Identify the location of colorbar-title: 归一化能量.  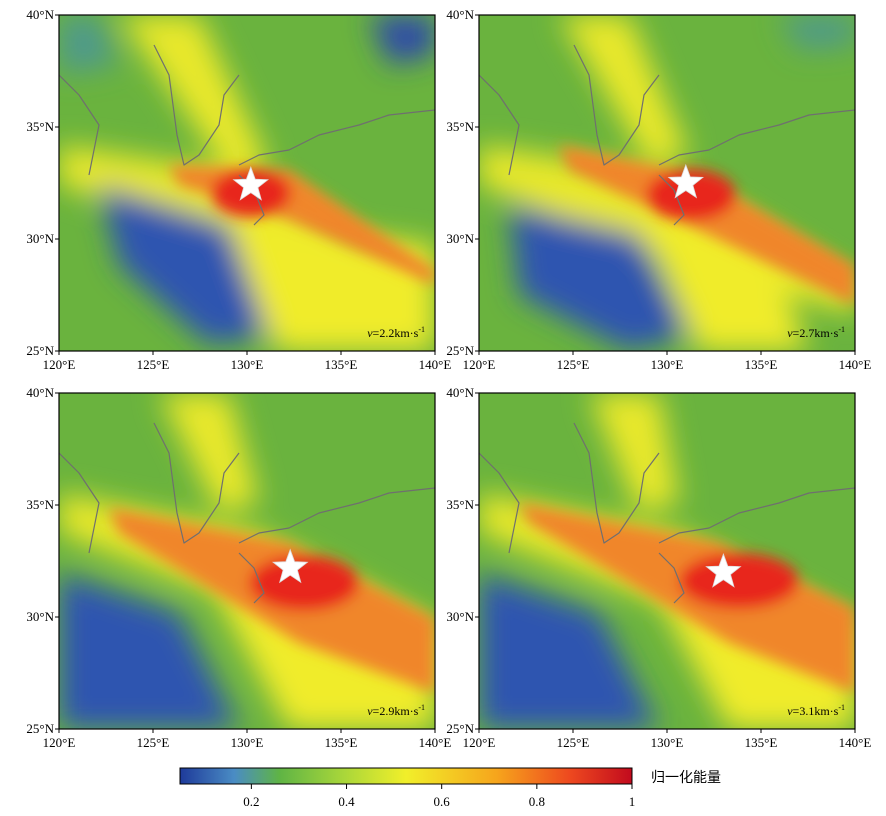
(686, 777).